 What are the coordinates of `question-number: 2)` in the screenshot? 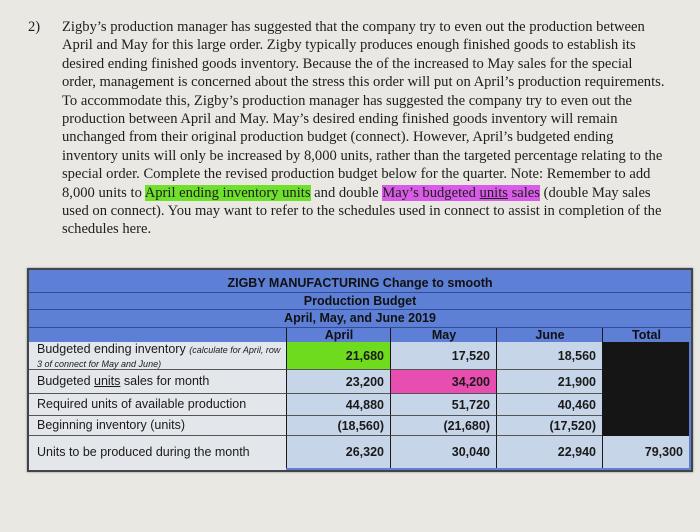 It's located at (34, 27).